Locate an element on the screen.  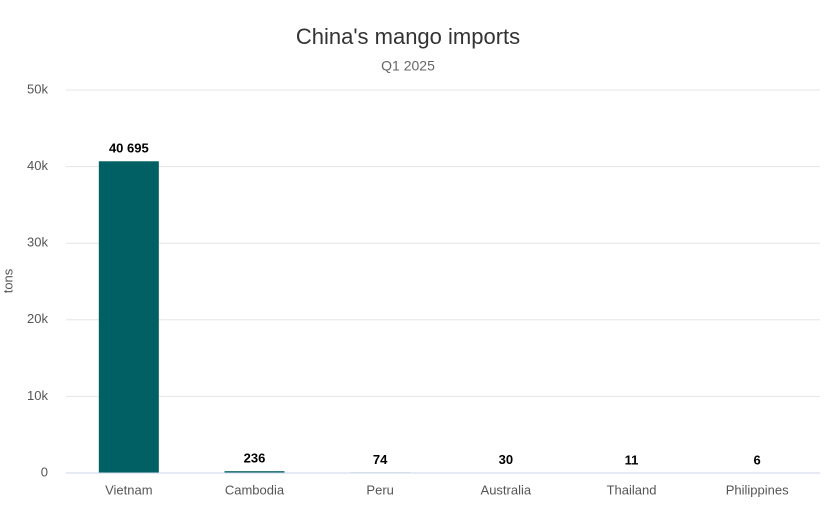
x-tick-label: Cambodia is located at coordinates (255, 489).